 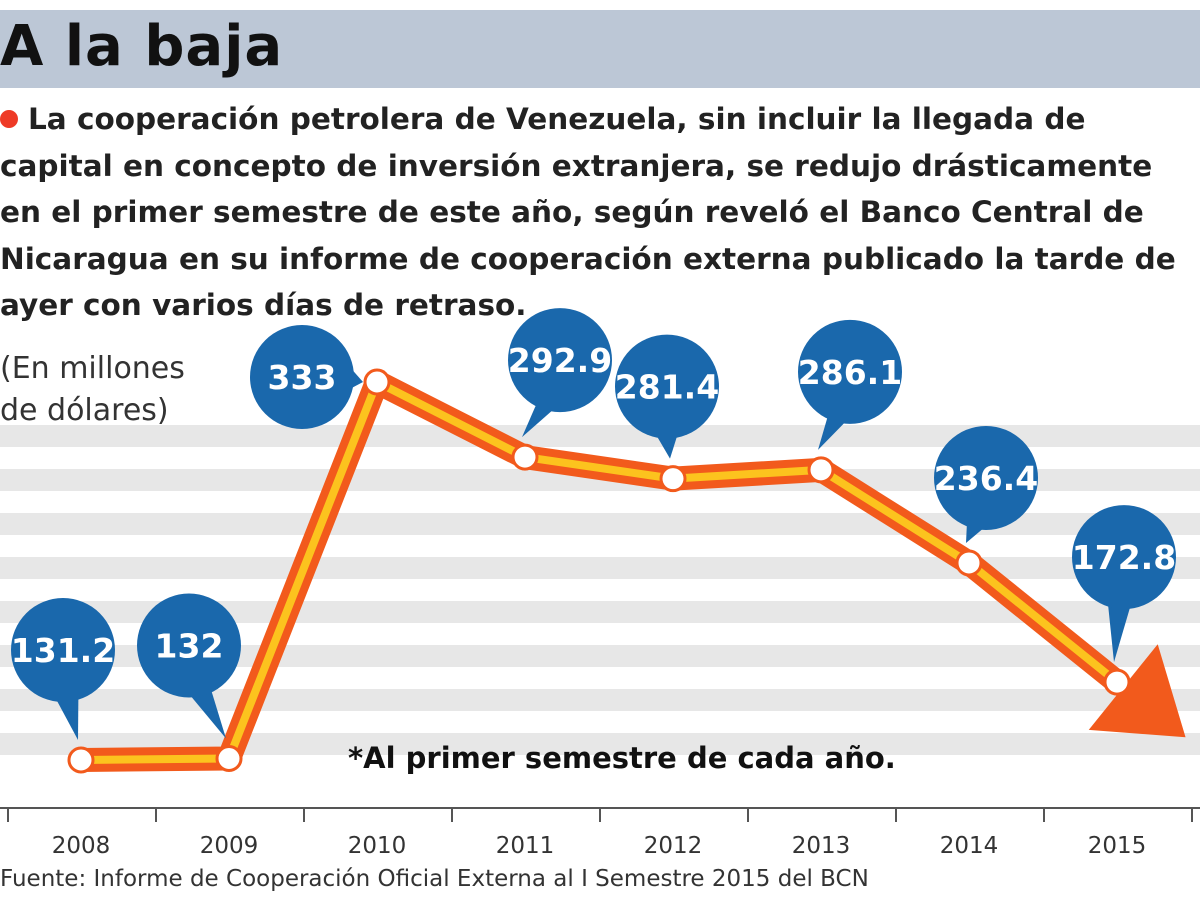 I want to click on data-label: 292.9, so click(x=560, y=360).